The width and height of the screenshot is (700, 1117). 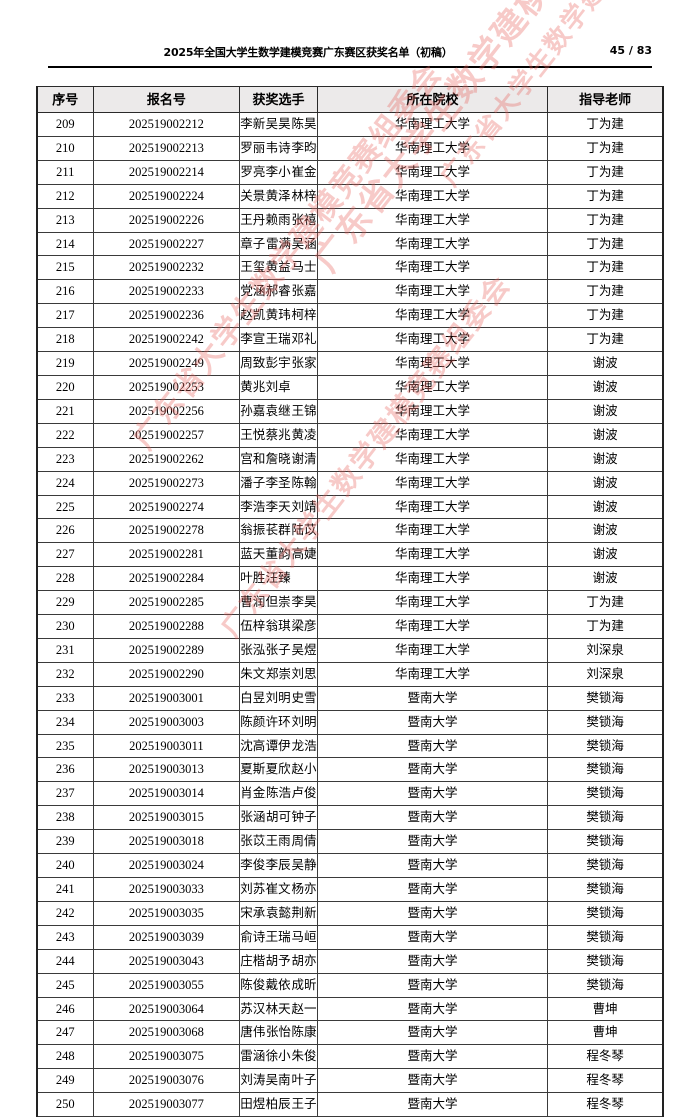 I want to click on column-header-regno: 报名号, so click(x=166, y=99).